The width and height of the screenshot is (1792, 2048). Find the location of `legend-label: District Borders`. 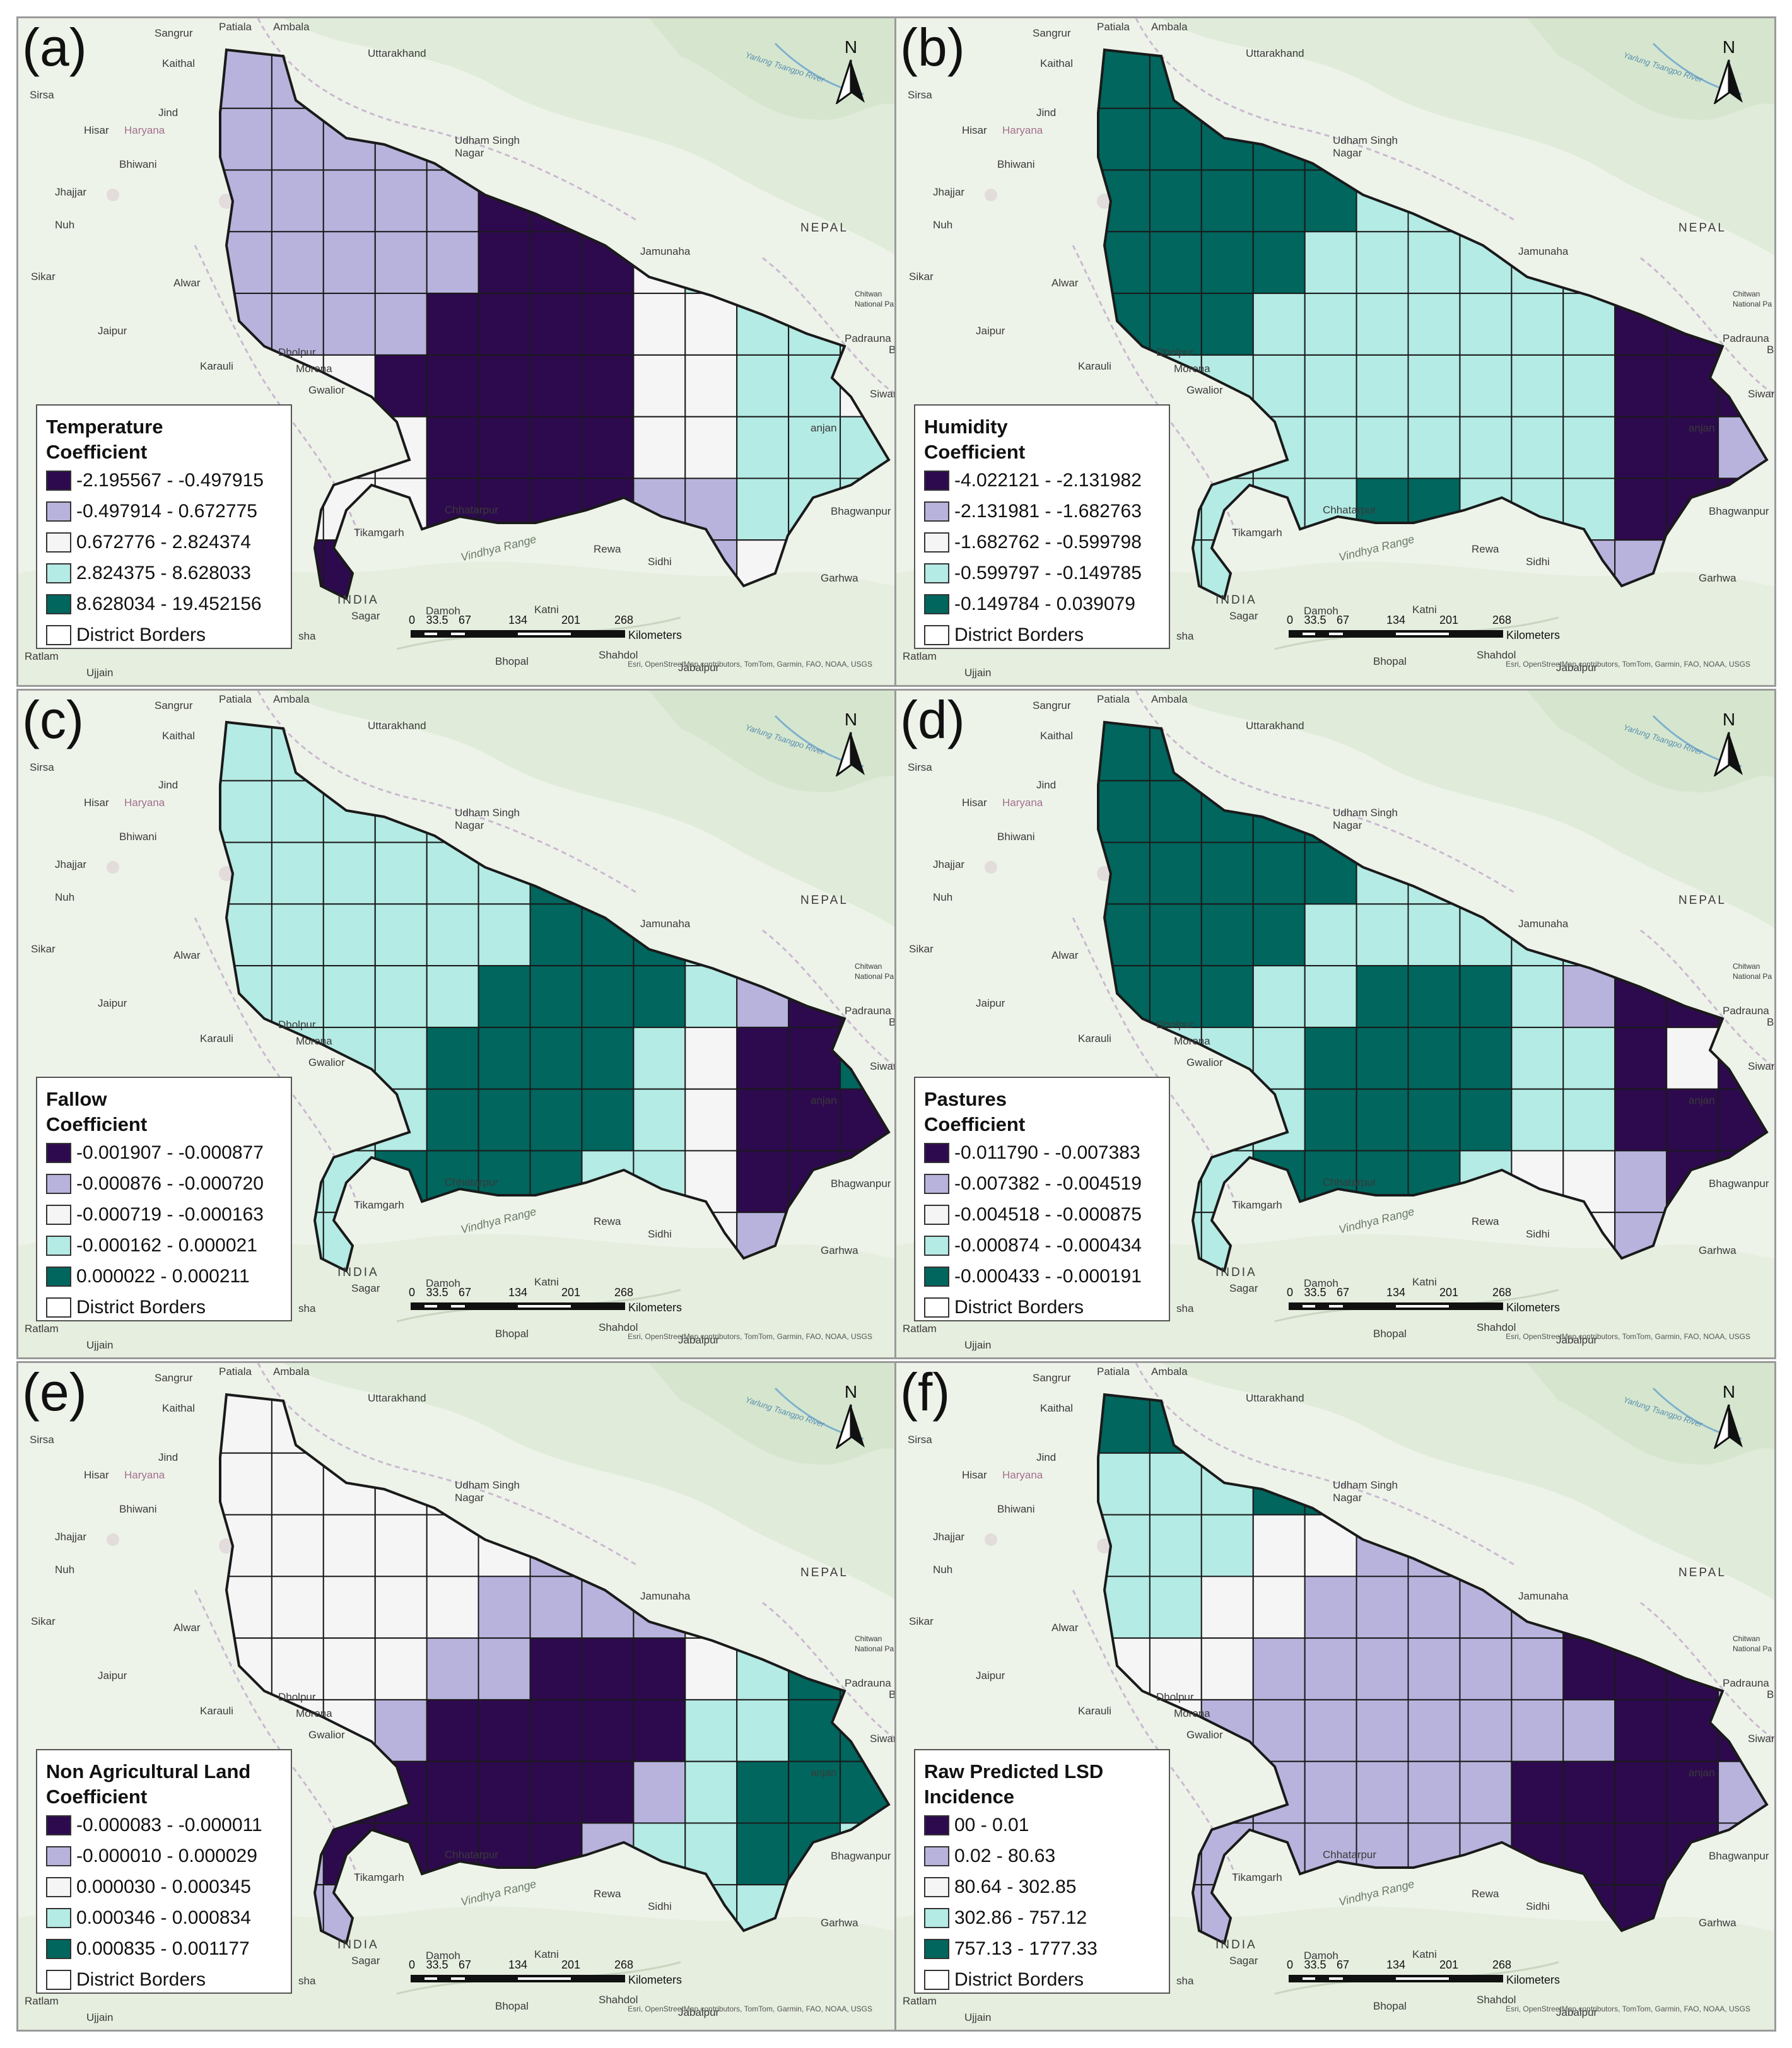

legend-label: District Borders is located at coordinates (1019, 634).